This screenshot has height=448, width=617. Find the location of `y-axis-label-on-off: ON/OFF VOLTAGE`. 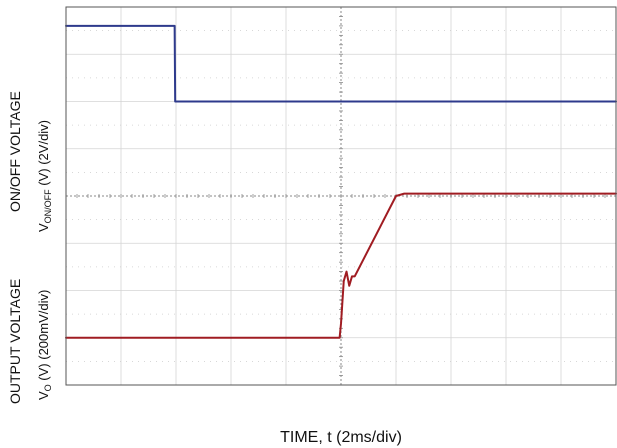

y-axis-label-on-off: ON/OFF VOLTAGE is located at coordinates (15, 151).